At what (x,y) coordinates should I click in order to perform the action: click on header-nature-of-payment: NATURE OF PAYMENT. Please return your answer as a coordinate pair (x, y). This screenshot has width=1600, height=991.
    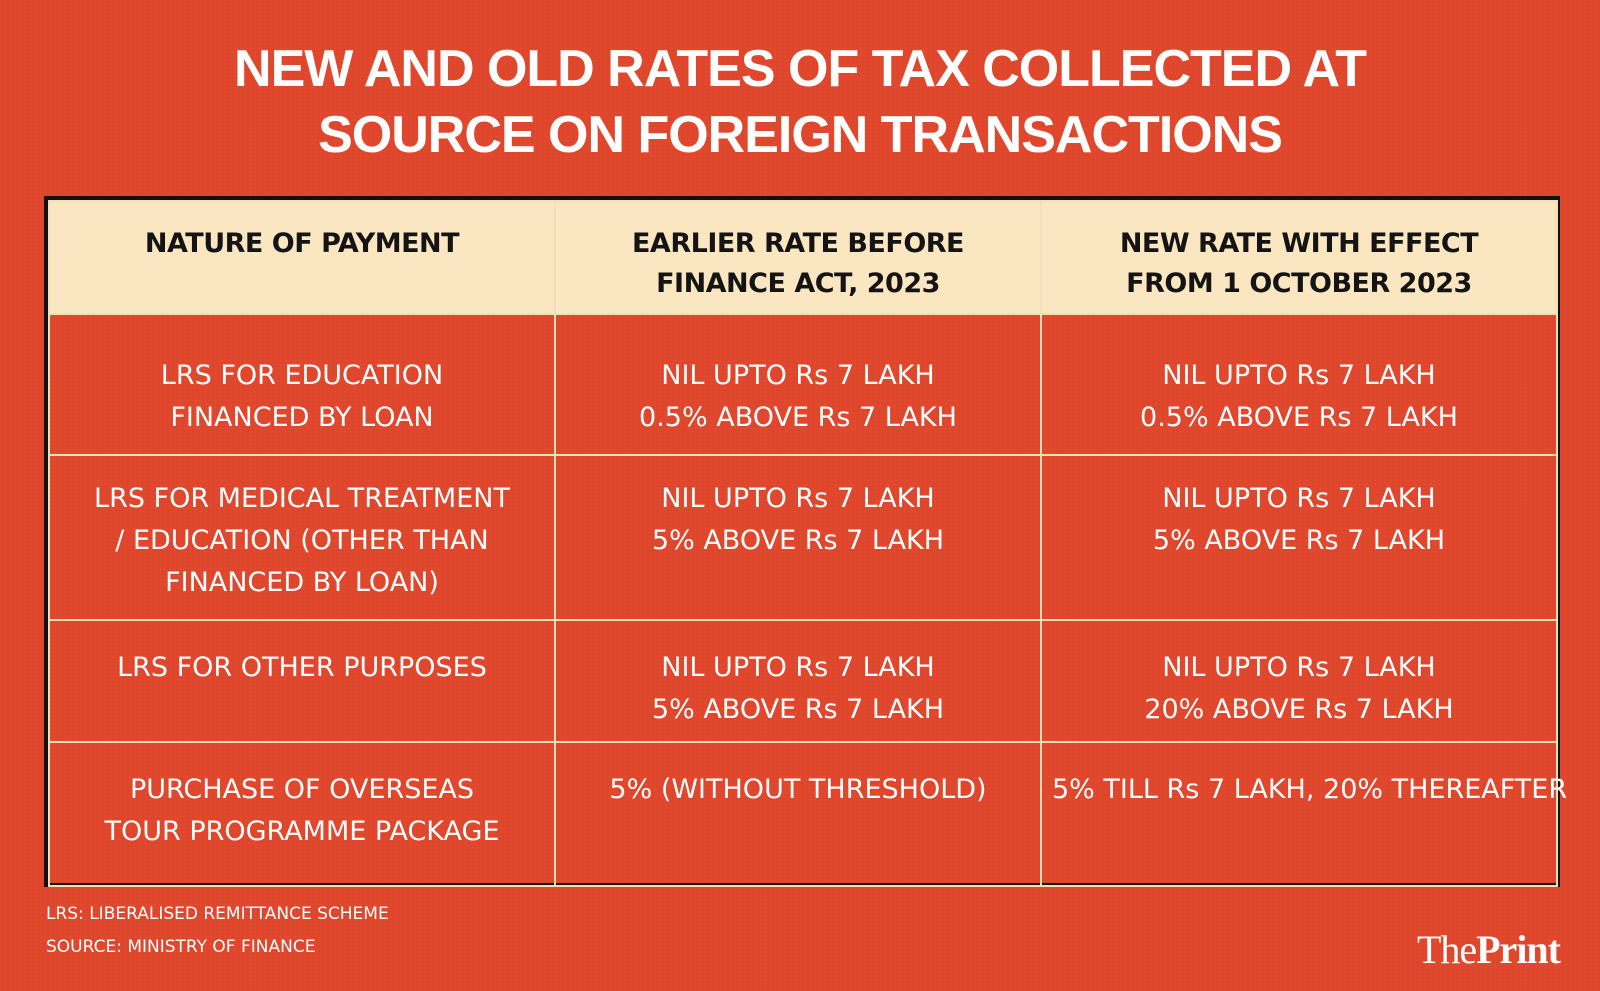
    Looking at the image, I should click on (302, 257).